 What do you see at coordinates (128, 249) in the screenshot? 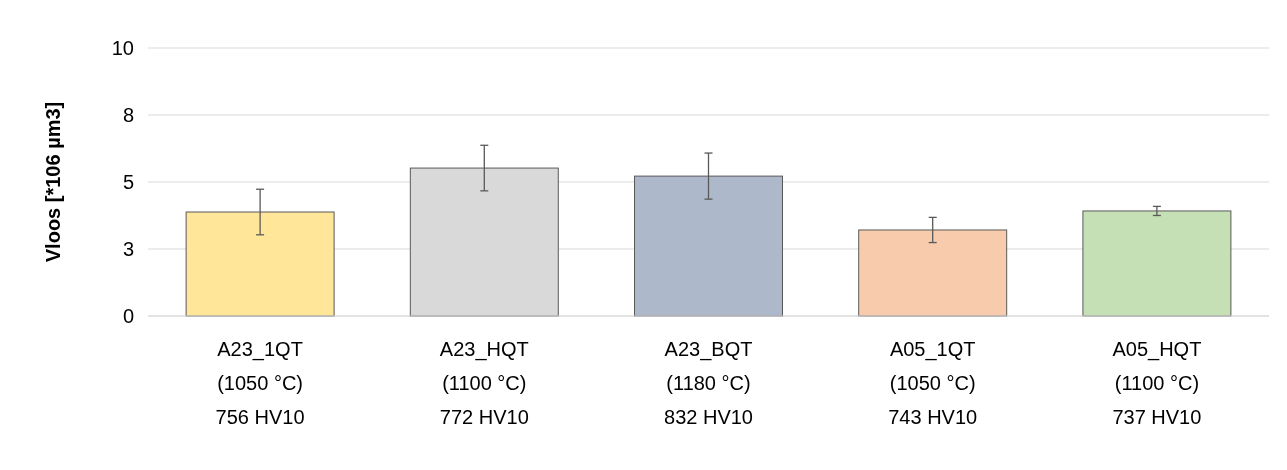
I see `y-tick-label: 3` at bounding box center [128, 249].